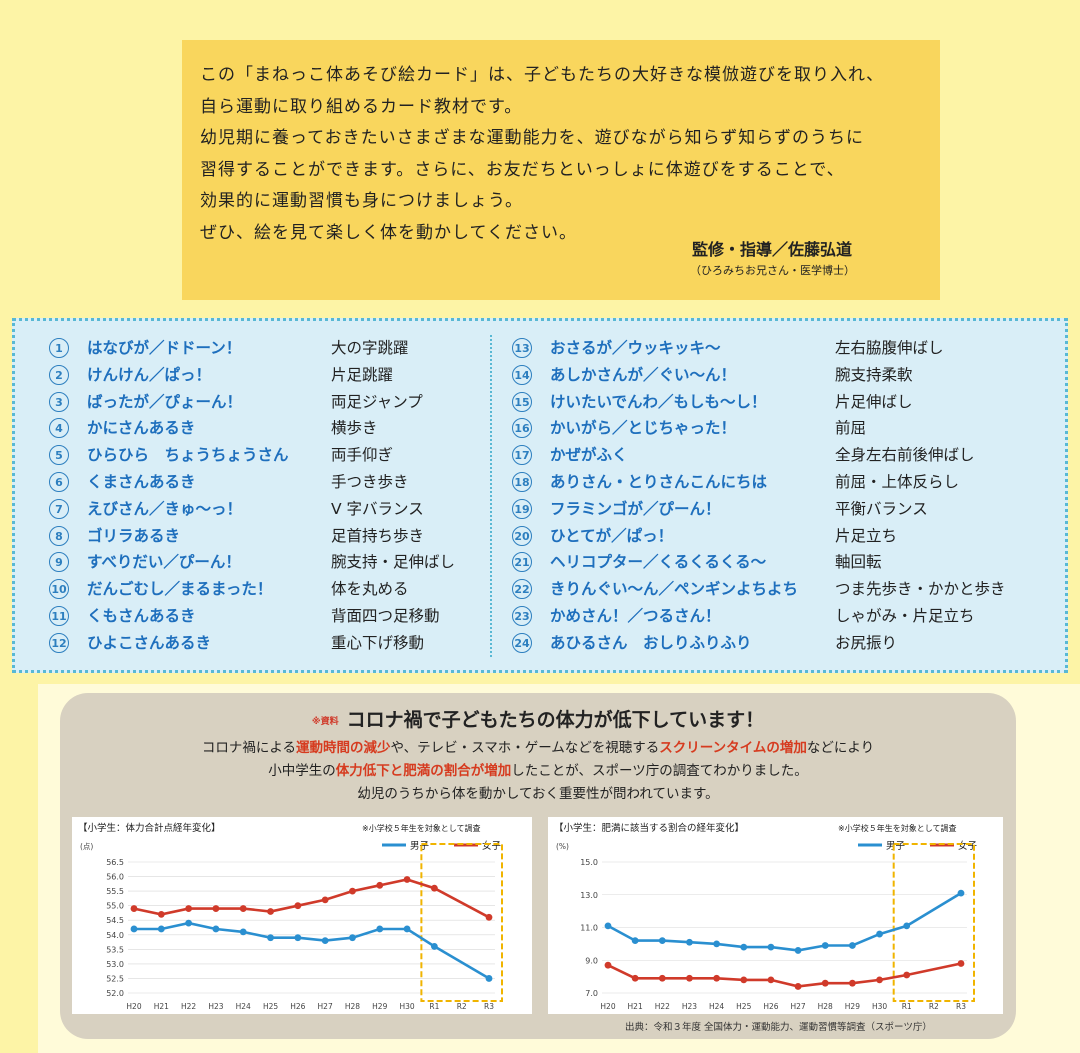 This screenshot has width=1080, height=1053. What do you see at coordinates (555, 720) in the screenshot?
I see `panel-title-text: コロナ禍で子どもたちの体力が低下しています！` at bounding box center [555, 720].